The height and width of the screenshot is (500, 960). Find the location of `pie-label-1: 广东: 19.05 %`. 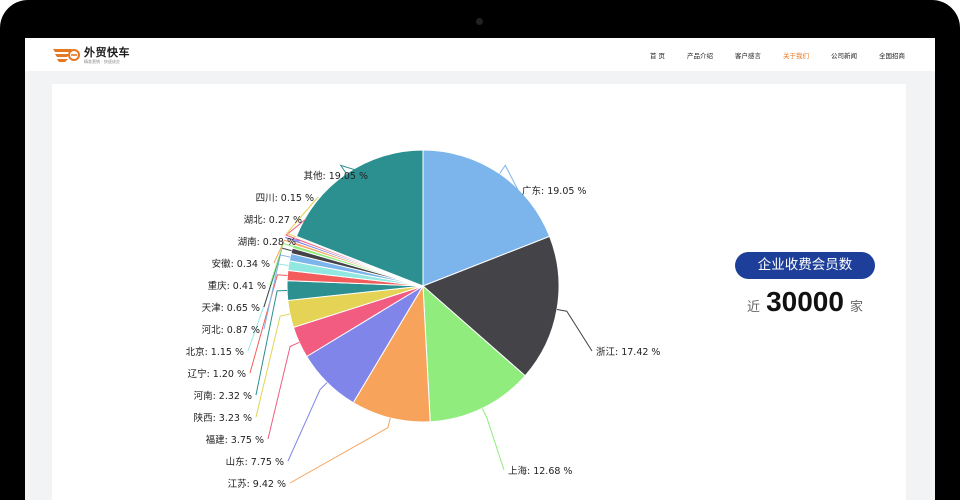

pie-label-1: 广东: 19.05 % is located at coordinates (554, 191).